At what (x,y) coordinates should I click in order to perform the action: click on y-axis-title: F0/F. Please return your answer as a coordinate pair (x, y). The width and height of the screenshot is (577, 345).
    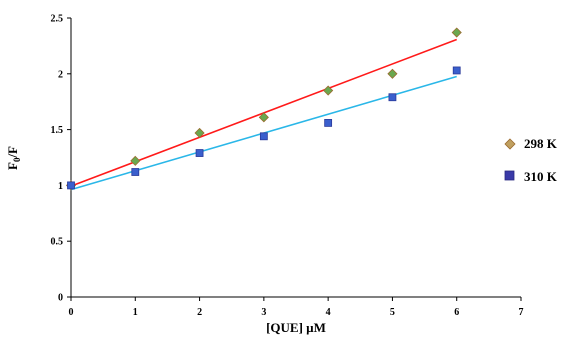
    Looking at the image, I should click on (13, 158).